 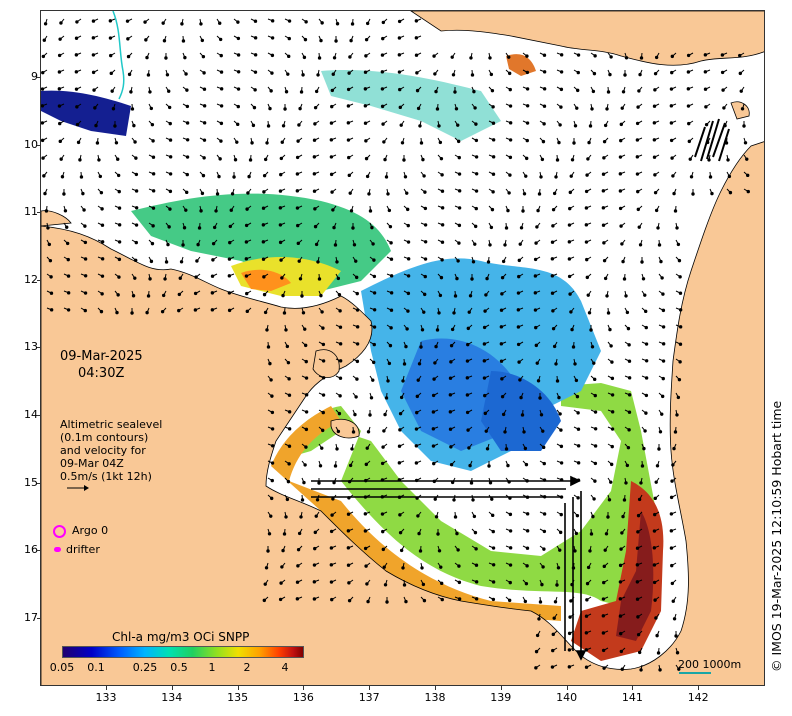 I want to click on strong-current, so click(x=449, y=568).